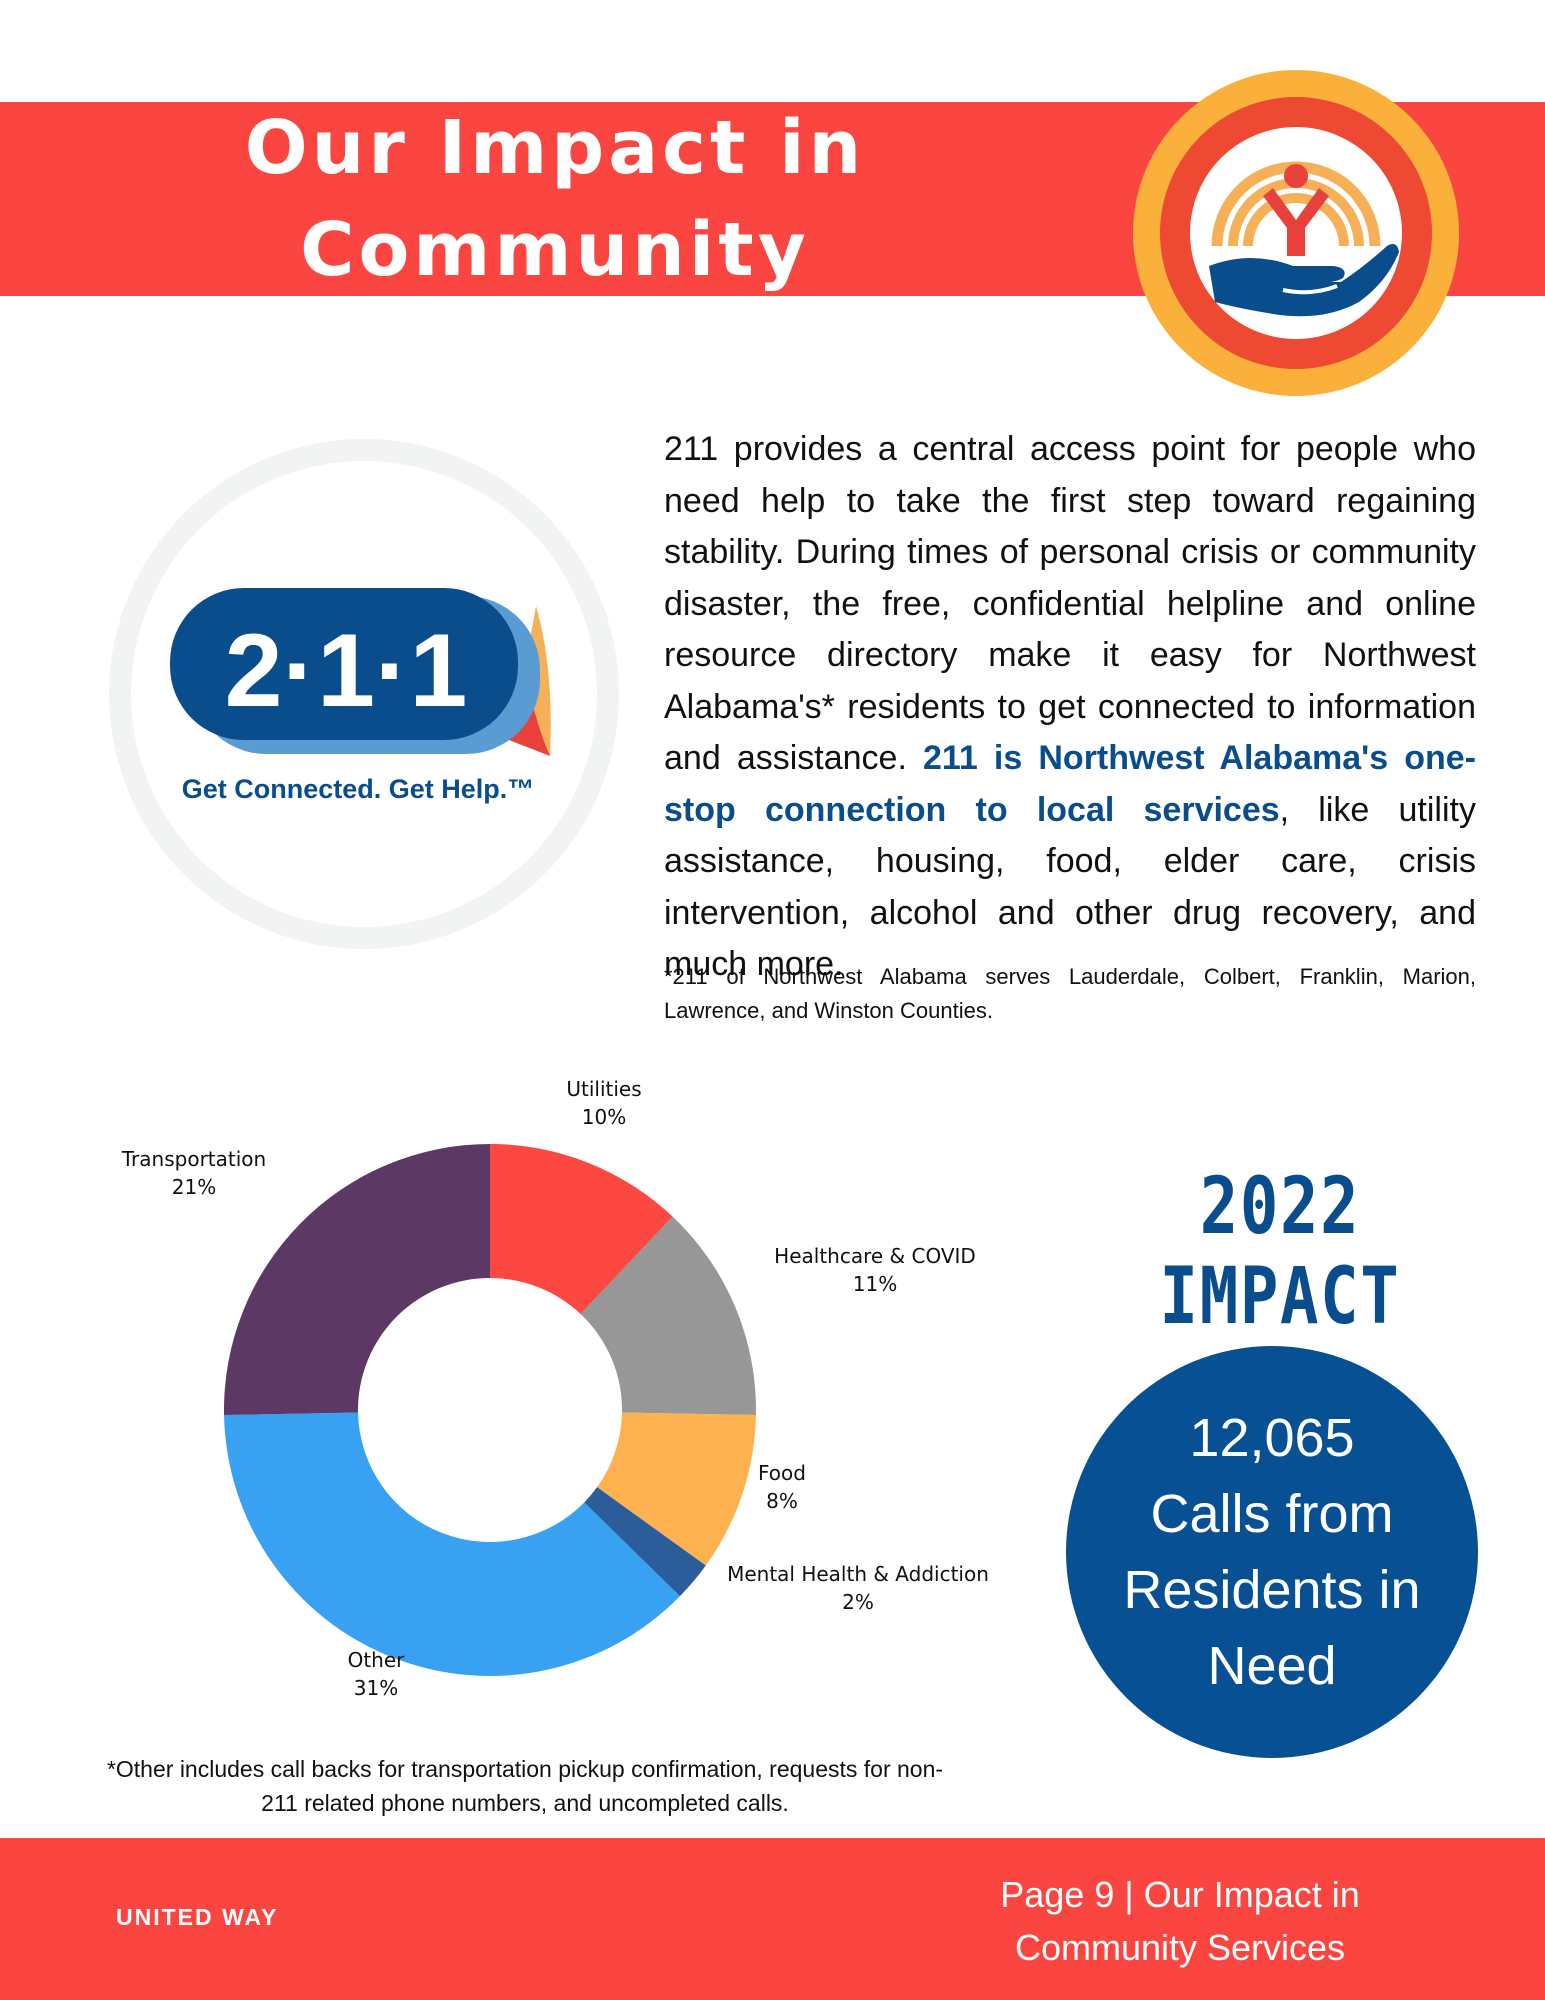  Describe the element at coordinates (875, 1256) in the screenshot. I see `slice-label-name: Healthcare & COVID` at that location.